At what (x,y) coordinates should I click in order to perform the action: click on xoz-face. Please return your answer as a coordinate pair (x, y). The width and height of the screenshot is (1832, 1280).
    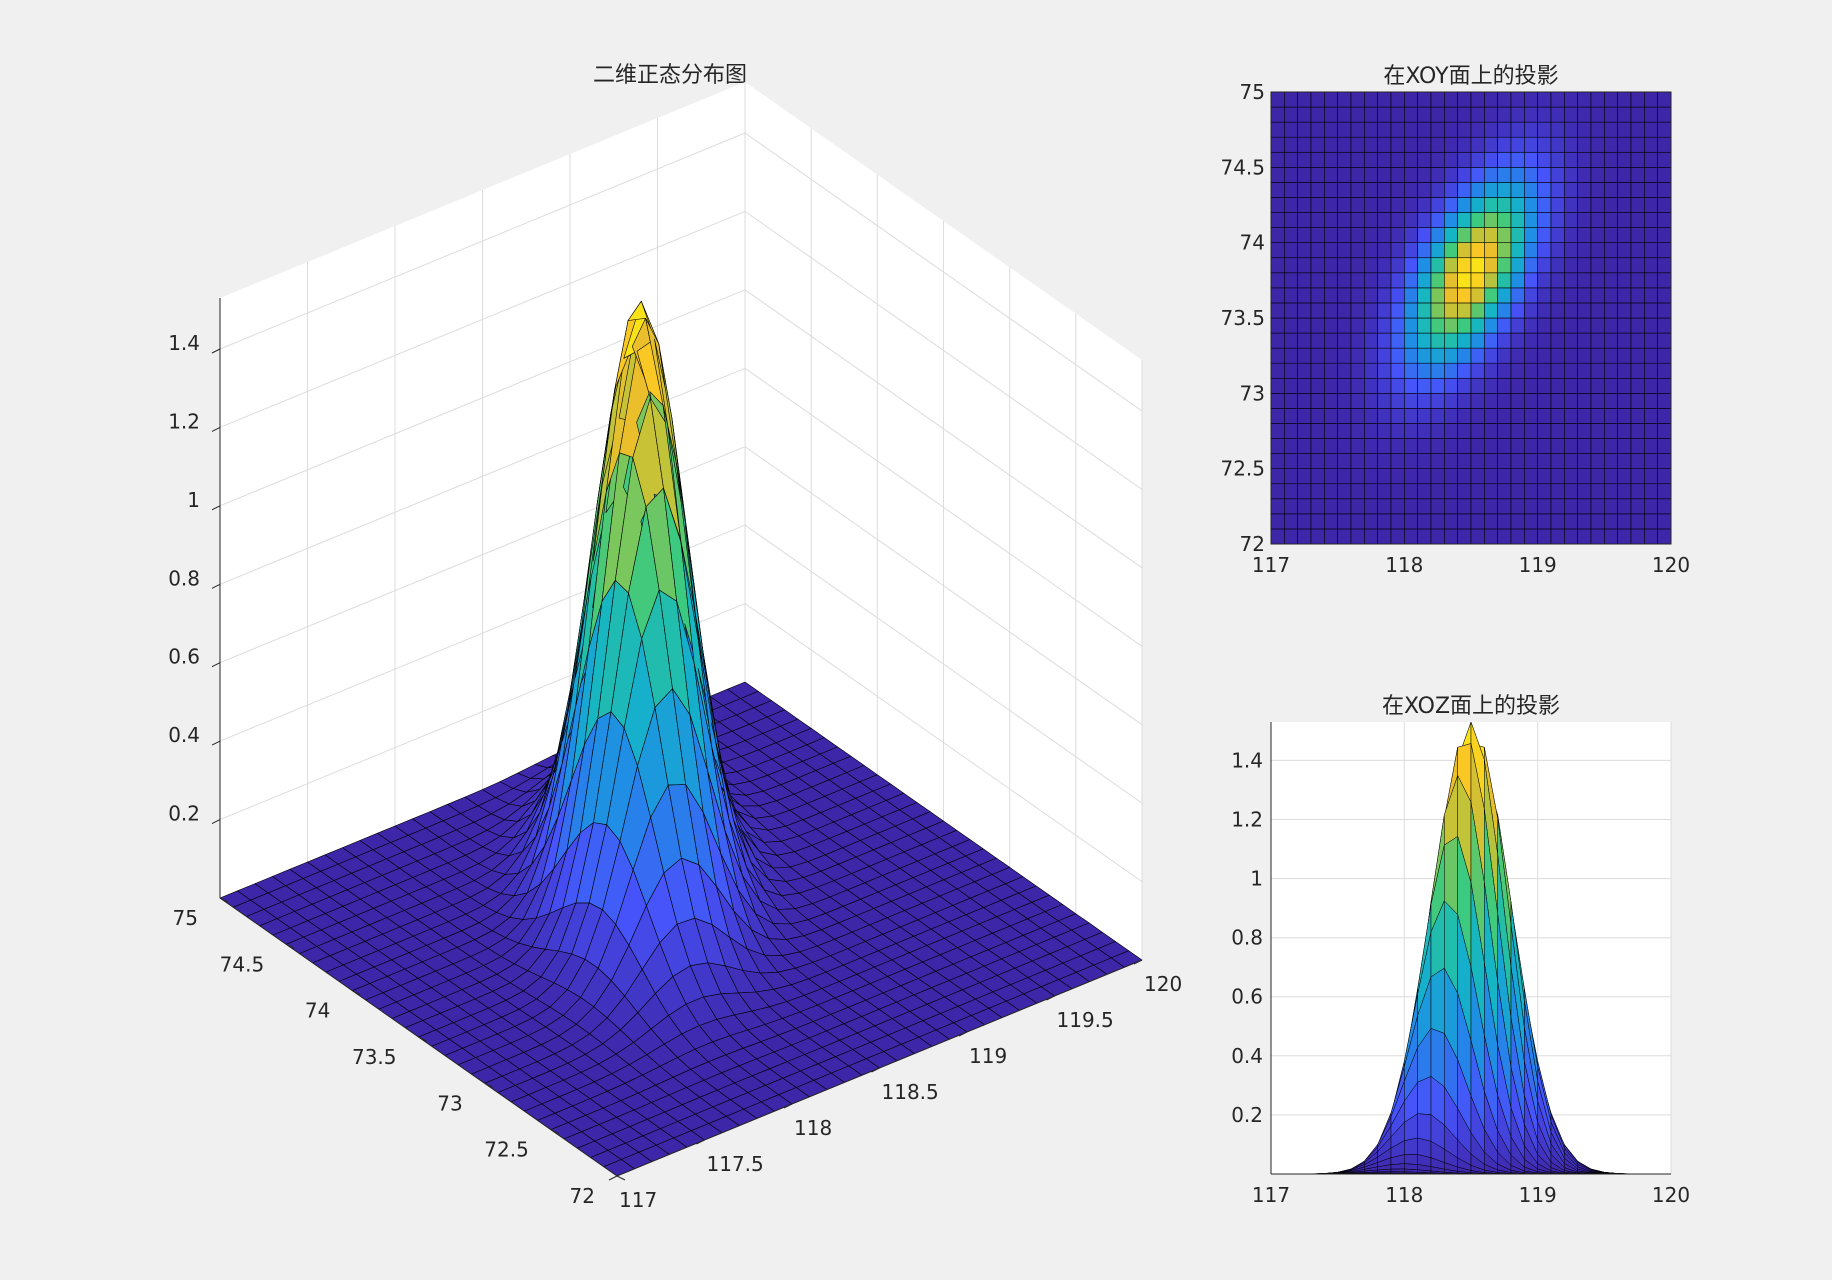
    Looking at the image, I should click on (1411, 1159).